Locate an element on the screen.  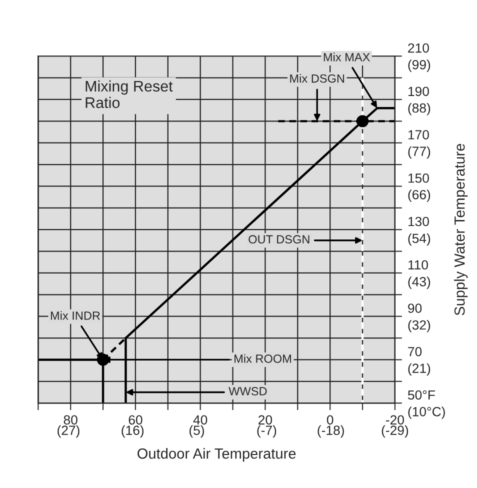
y-tick-label: 210 is located at coordinates (418, 48).